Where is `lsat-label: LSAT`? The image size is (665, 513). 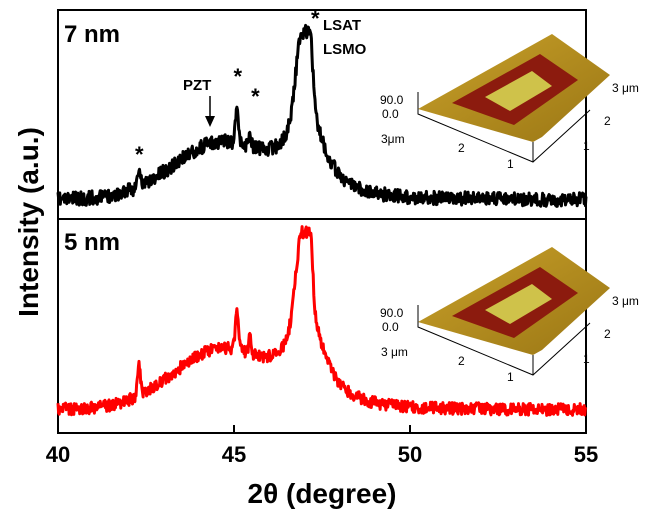 lsat-label: LSAT is located at coordinates (342, 25).